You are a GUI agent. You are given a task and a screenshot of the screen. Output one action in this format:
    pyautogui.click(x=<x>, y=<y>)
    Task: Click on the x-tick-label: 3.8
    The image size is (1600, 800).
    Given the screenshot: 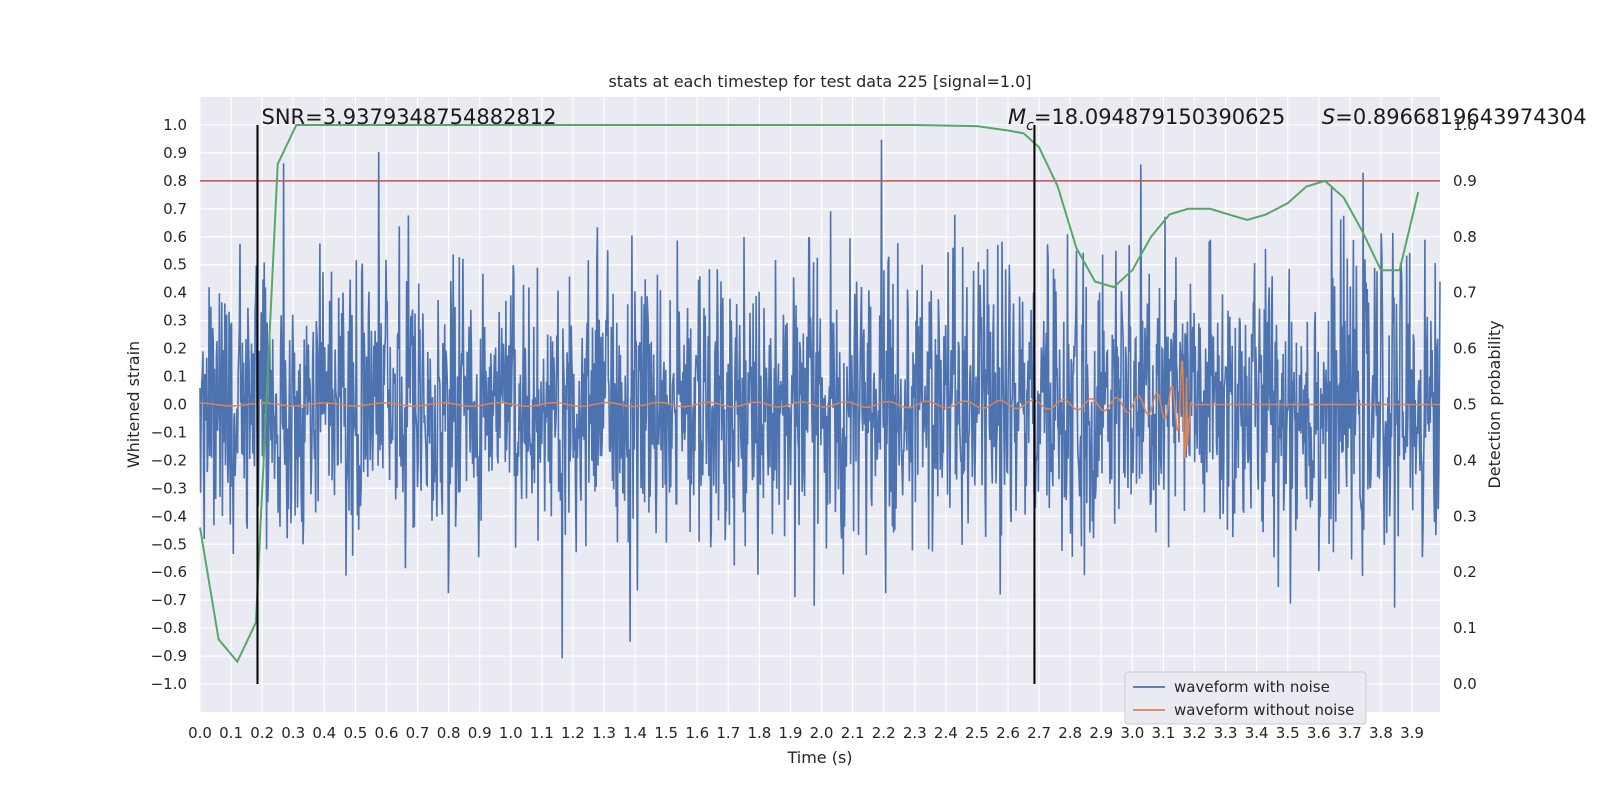 What is the action you would take?
    pyautogui.click(x=1381, y=733)
    